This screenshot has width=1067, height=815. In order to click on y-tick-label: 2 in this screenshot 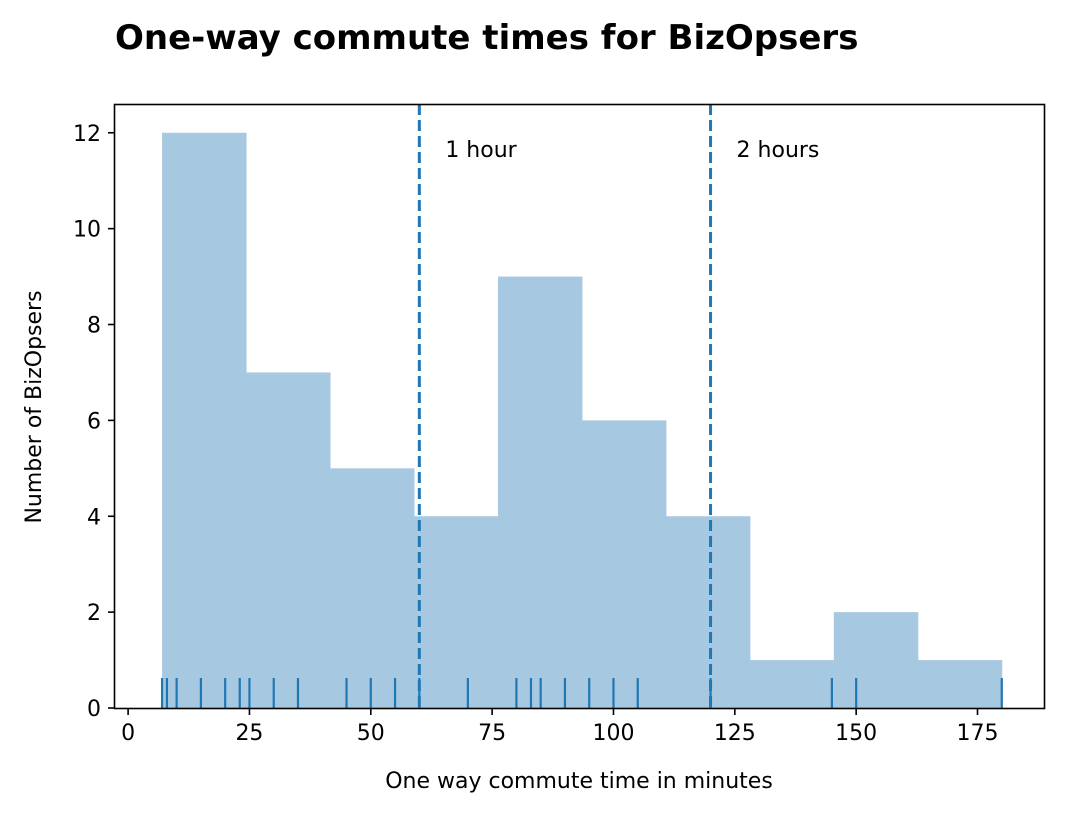, I will do `click(94, 613)`.